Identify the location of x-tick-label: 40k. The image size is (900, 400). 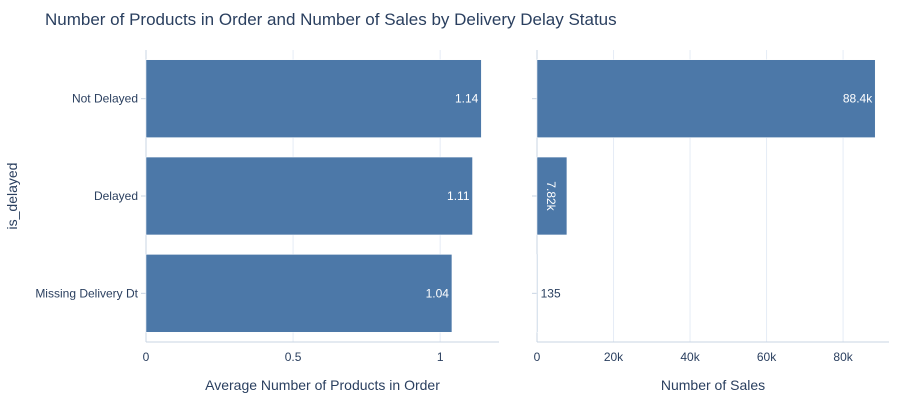
(690, 357).